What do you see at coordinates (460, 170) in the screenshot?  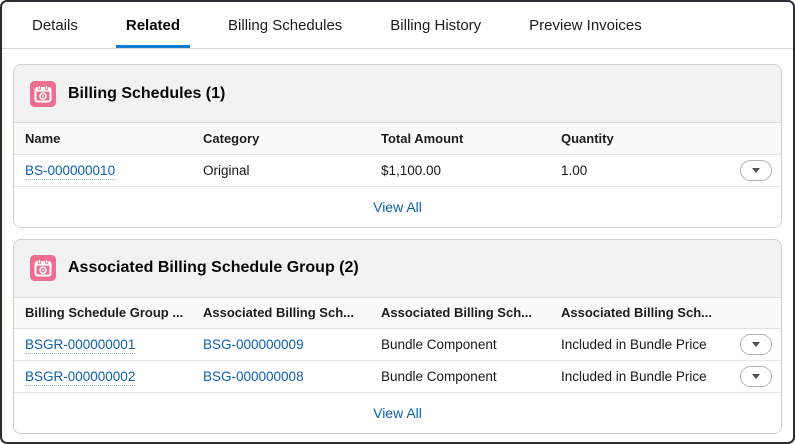 I see `cell-total-amount: $1,100.00` at bounding box center [460, 170].